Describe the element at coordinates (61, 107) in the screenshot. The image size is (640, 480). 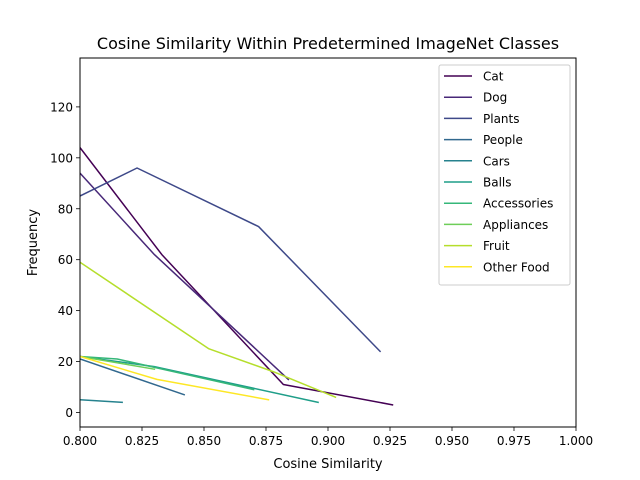
I see `y-tick-label: 120` at that location.